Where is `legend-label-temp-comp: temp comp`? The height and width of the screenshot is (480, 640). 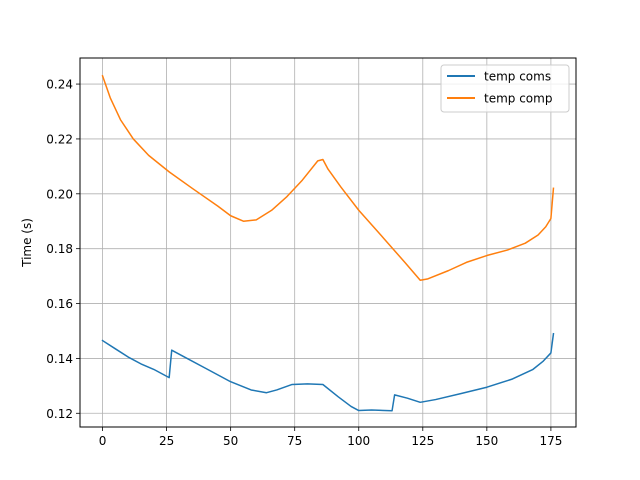
legend-label-temp-comp: temp comp is located at coordinates (518, 99).